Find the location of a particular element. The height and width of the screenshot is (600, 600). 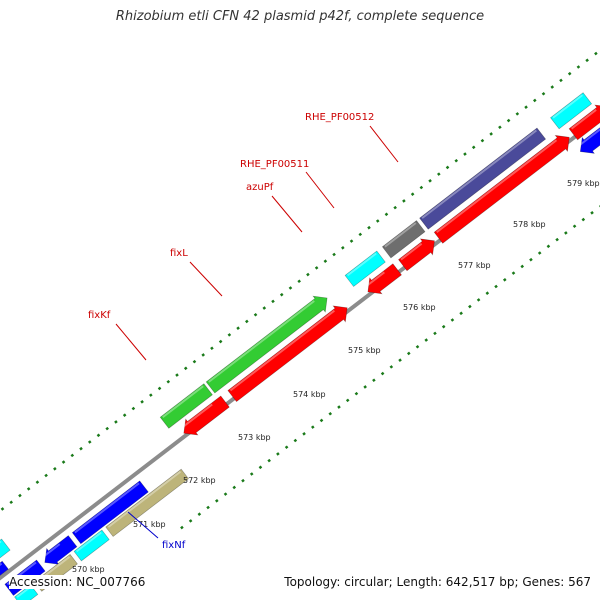

tick-label-3: 573 kbp is located at coordinates (254, 437).